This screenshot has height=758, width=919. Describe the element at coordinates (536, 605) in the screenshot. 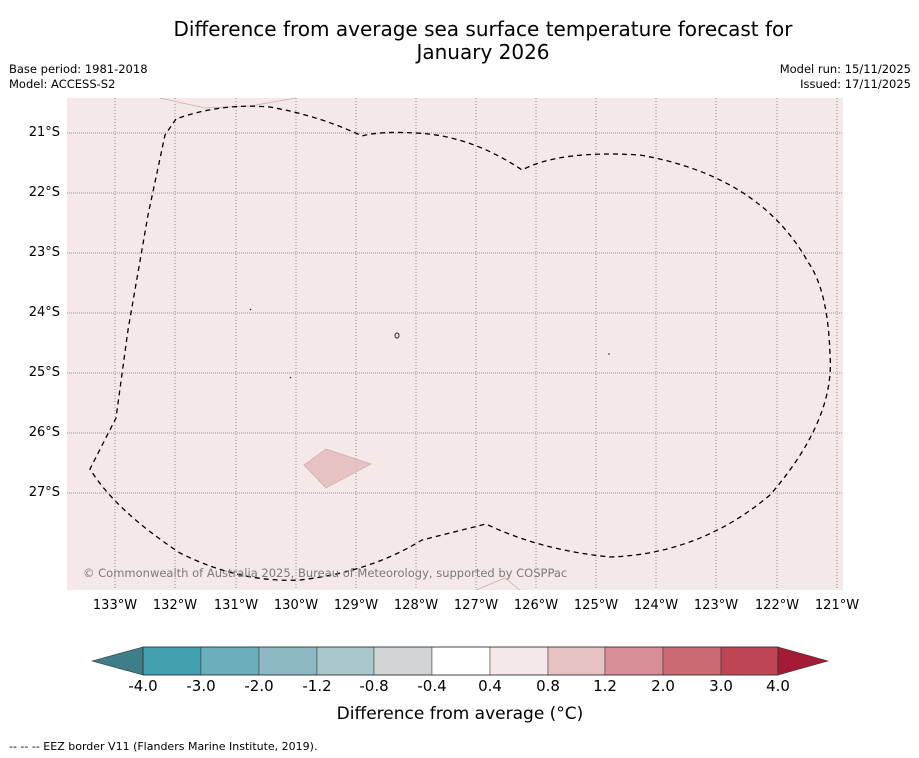

I see `lon-label: 126°W` at that location.